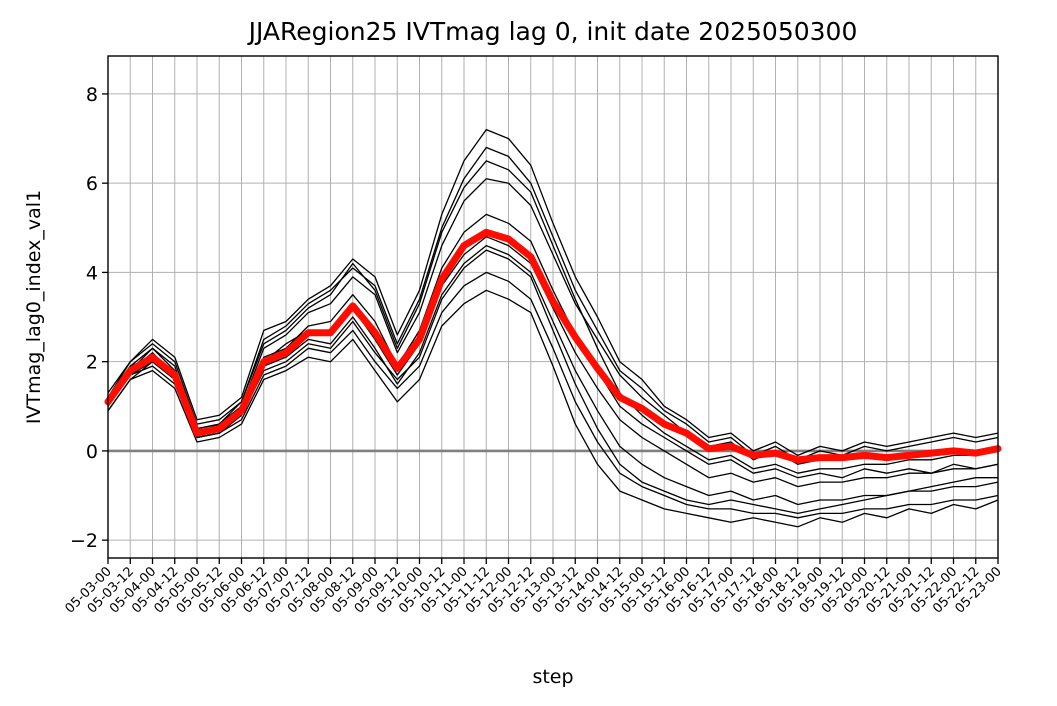 The height and width of the screenshot is (706, 1057). I want to click on y-tick-label: 0, so click(92, 452).